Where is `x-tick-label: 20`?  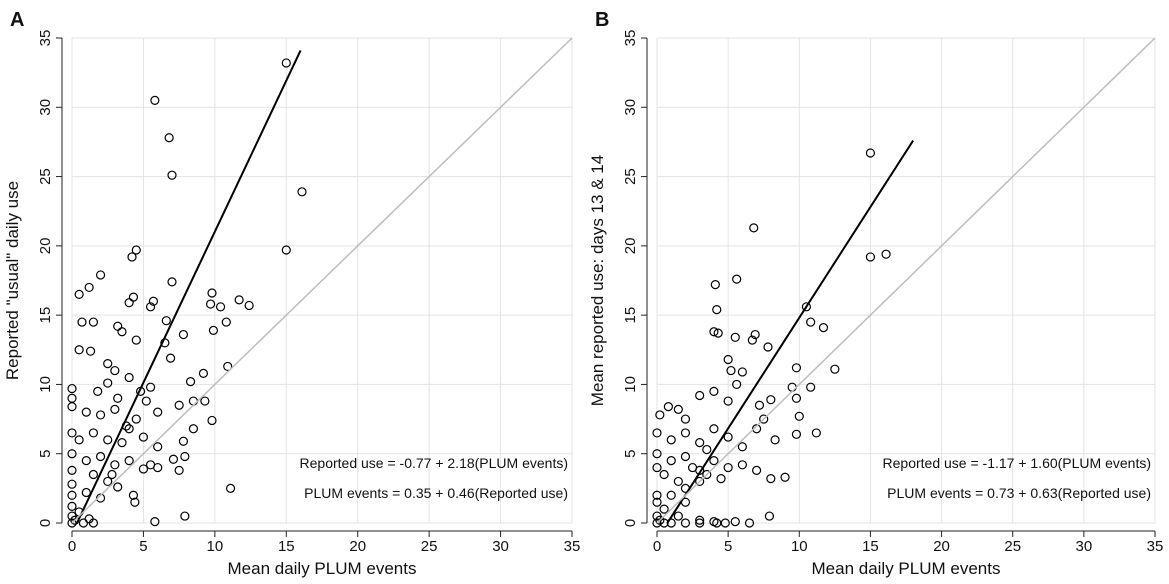
x-tick-label: 20 is located at coordinates (941, 546).